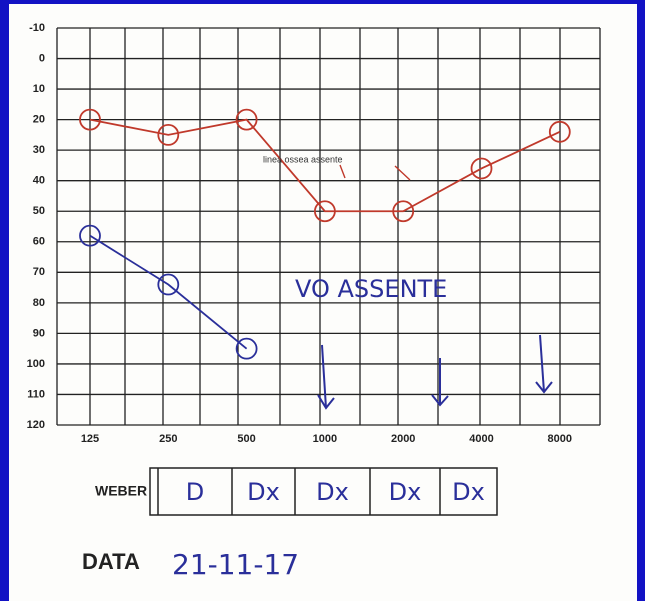 This screenshot has height=601, width=645. Describe the element at coordinates (39, 120) in the screenshot. I see `y-tick-label: 20` at that location.